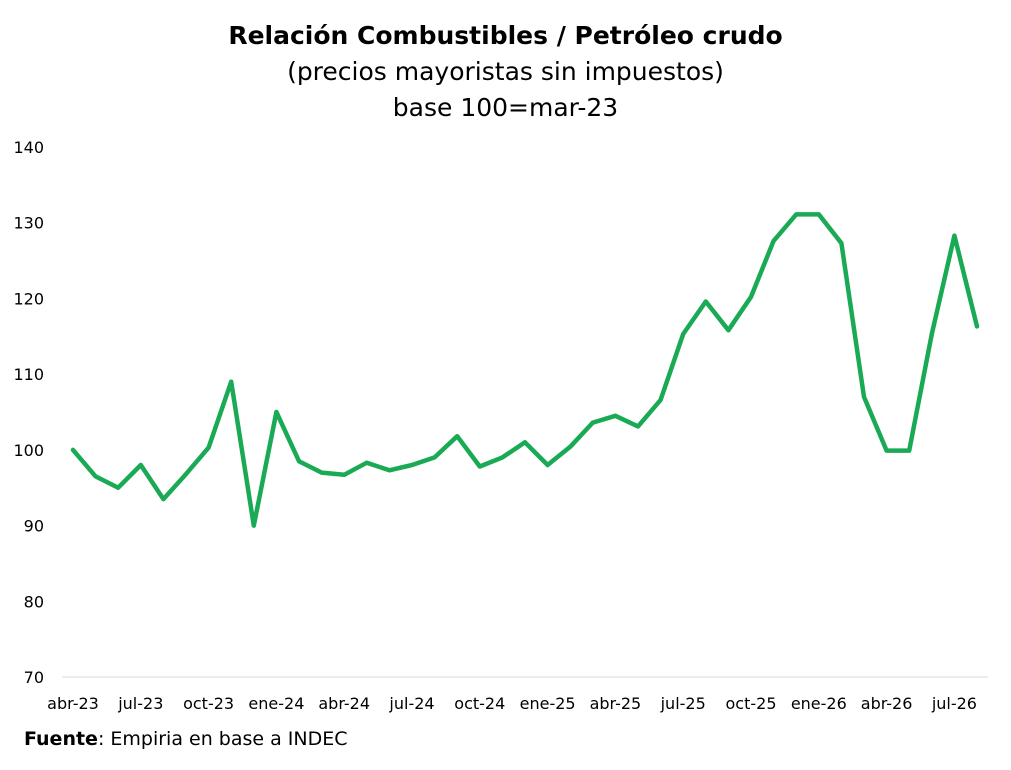 The image size is (1011, 770). I want to click on y-tick-label: 130, so click(28, 223).